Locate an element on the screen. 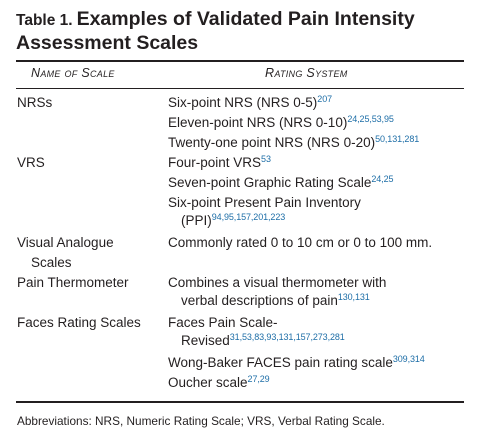 This screenshot has width=500, height=441. rating-item: Seven-point Graphic Rating Scale24,25 is located at coordinates (281, 182).